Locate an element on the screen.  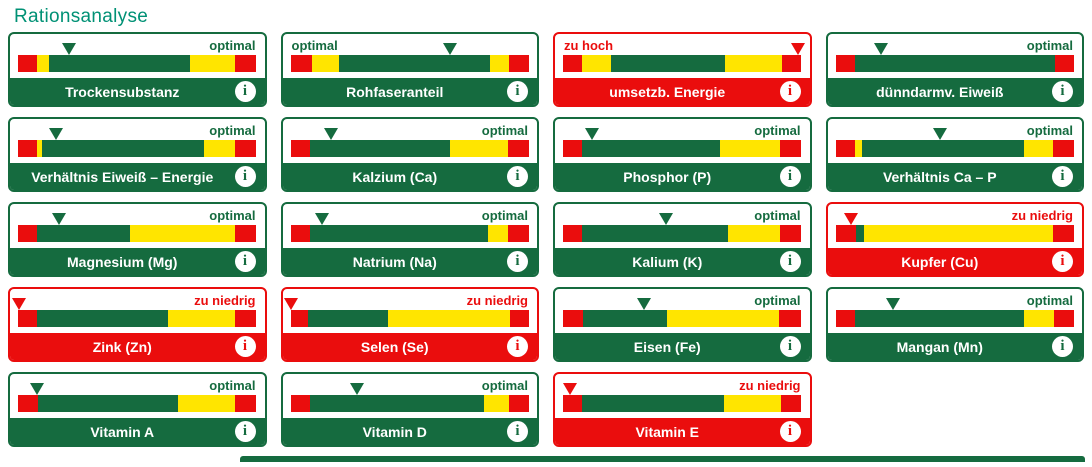
nutrient-name: dünndarmv. Eiweiß is located at coordinates (940, 91).